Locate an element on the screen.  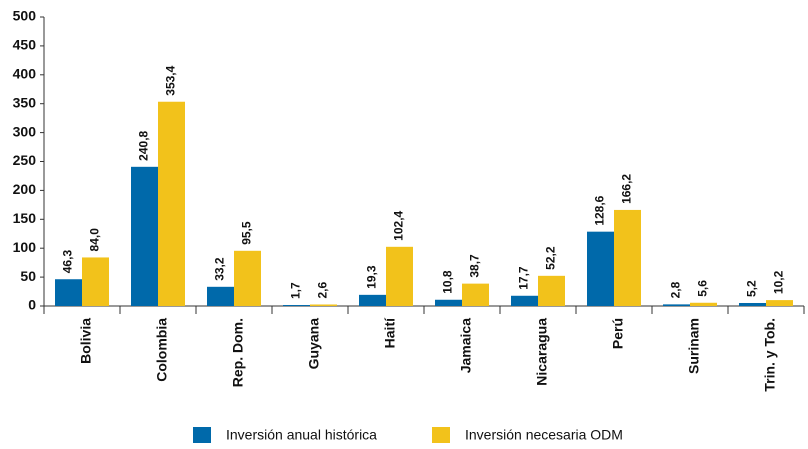
x-tick-label: Surinam is located at coordinates (694, 346).